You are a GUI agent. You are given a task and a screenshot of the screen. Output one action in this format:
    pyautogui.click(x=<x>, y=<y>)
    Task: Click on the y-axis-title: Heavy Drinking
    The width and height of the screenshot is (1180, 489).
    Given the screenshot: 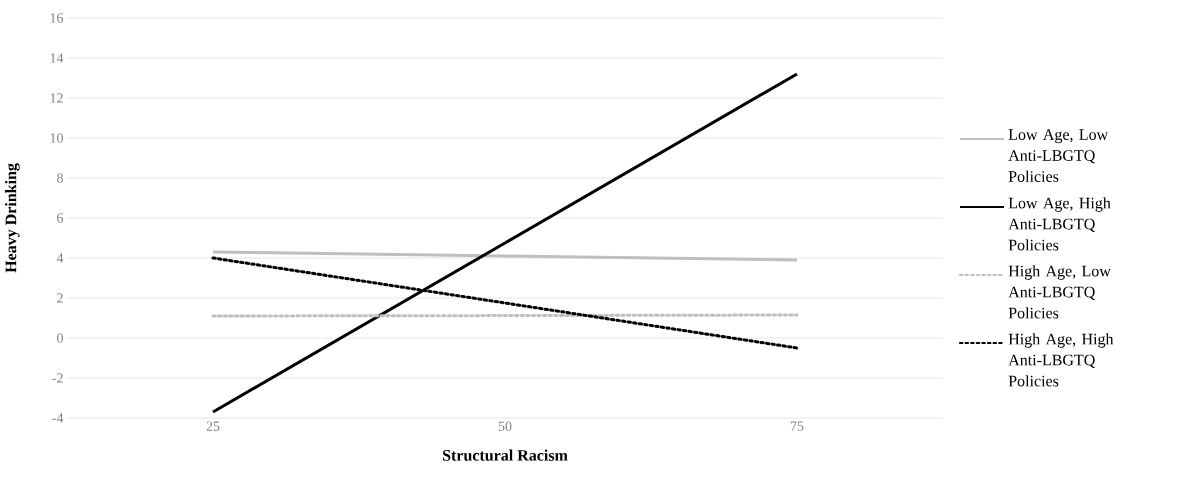 What is the action you would take?
    pyautogui.click(x=12, y=218)
    